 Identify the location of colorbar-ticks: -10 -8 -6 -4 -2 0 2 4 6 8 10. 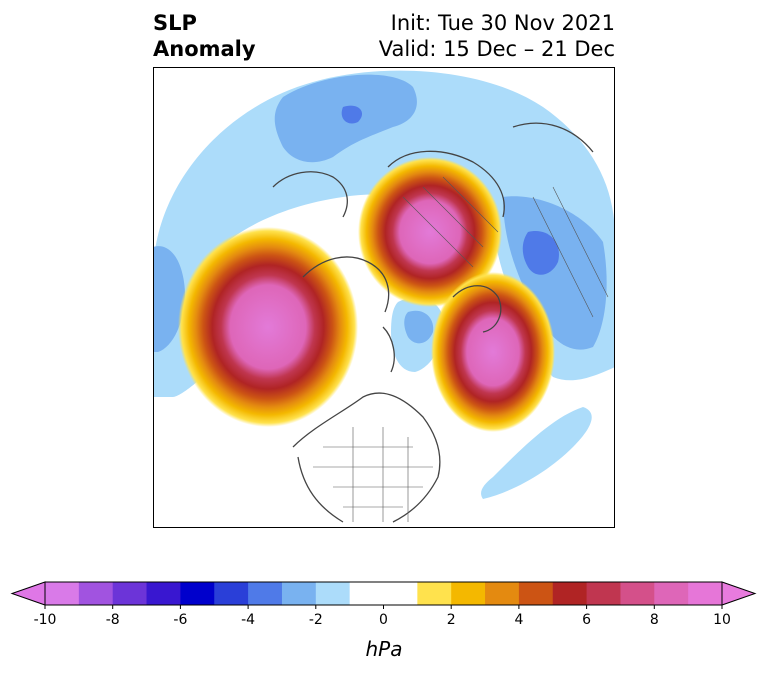
(382, 616).